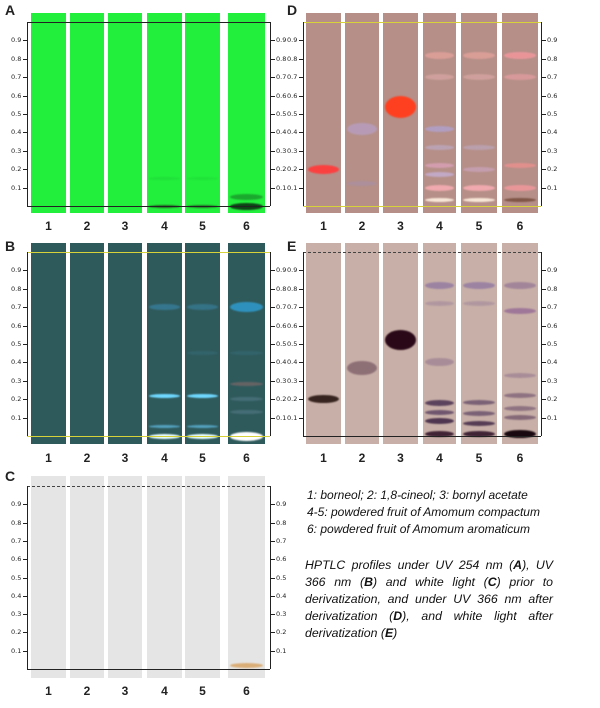 The width and height of the screenshot is (600, 708). I want to click on lane-number-b: 5, so click(202, 458).